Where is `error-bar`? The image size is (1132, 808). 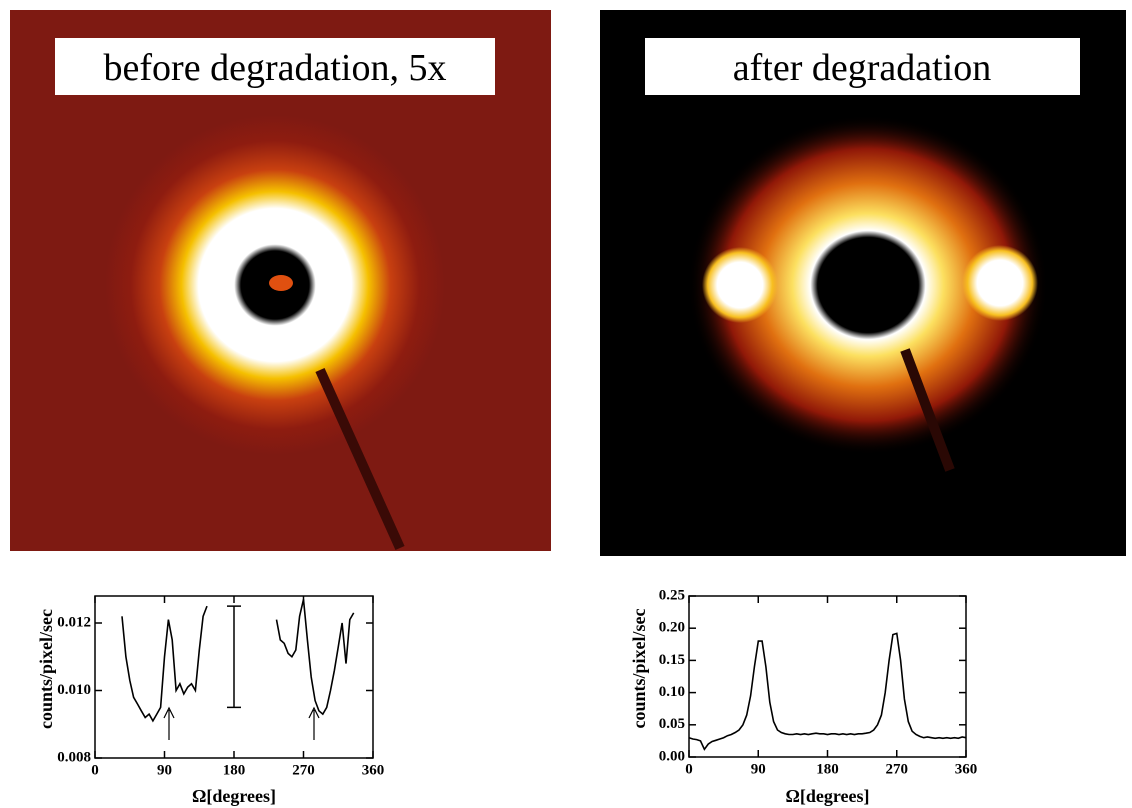 error-bar is located at coordinates (234, 657).